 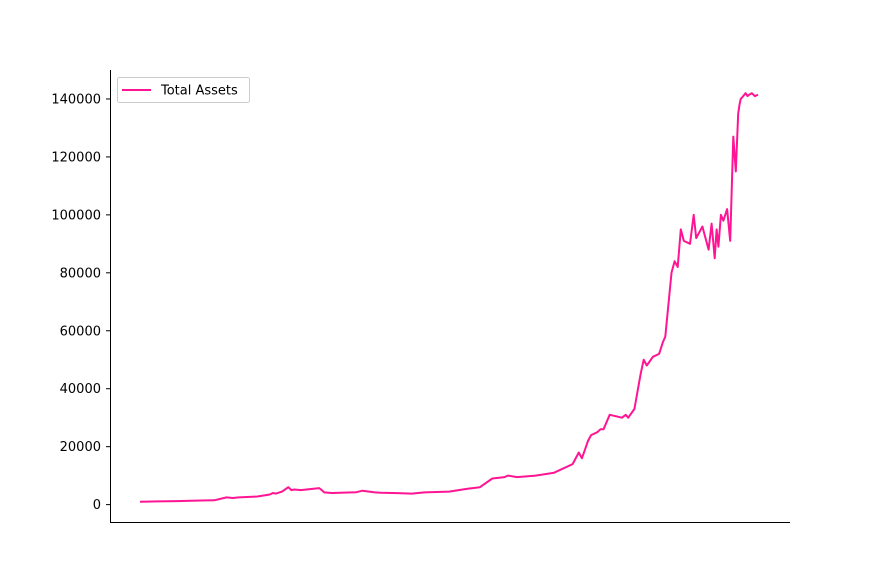 What do you see at coordinates (80, 331) in the screenshot?
I see `y-tick-label: 60000` at bounding box center [80, 331].